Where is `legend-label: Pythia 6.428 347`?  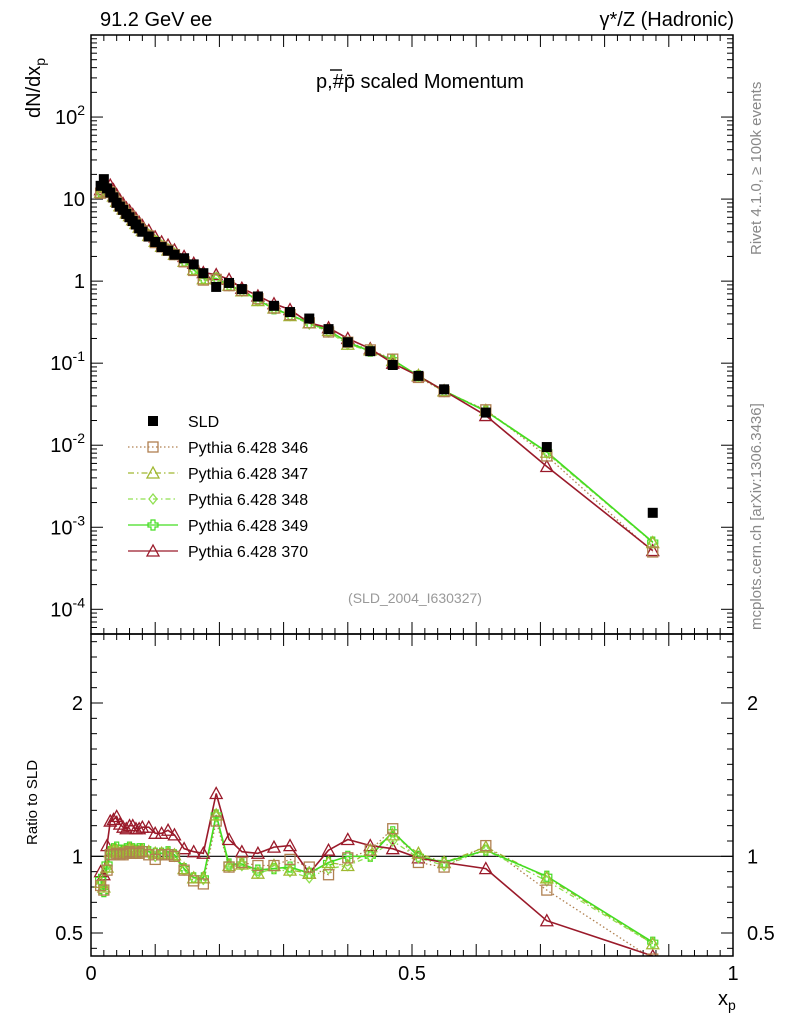 legend-label: Pythia 6.428 347 is located at coordinates (248, 474).